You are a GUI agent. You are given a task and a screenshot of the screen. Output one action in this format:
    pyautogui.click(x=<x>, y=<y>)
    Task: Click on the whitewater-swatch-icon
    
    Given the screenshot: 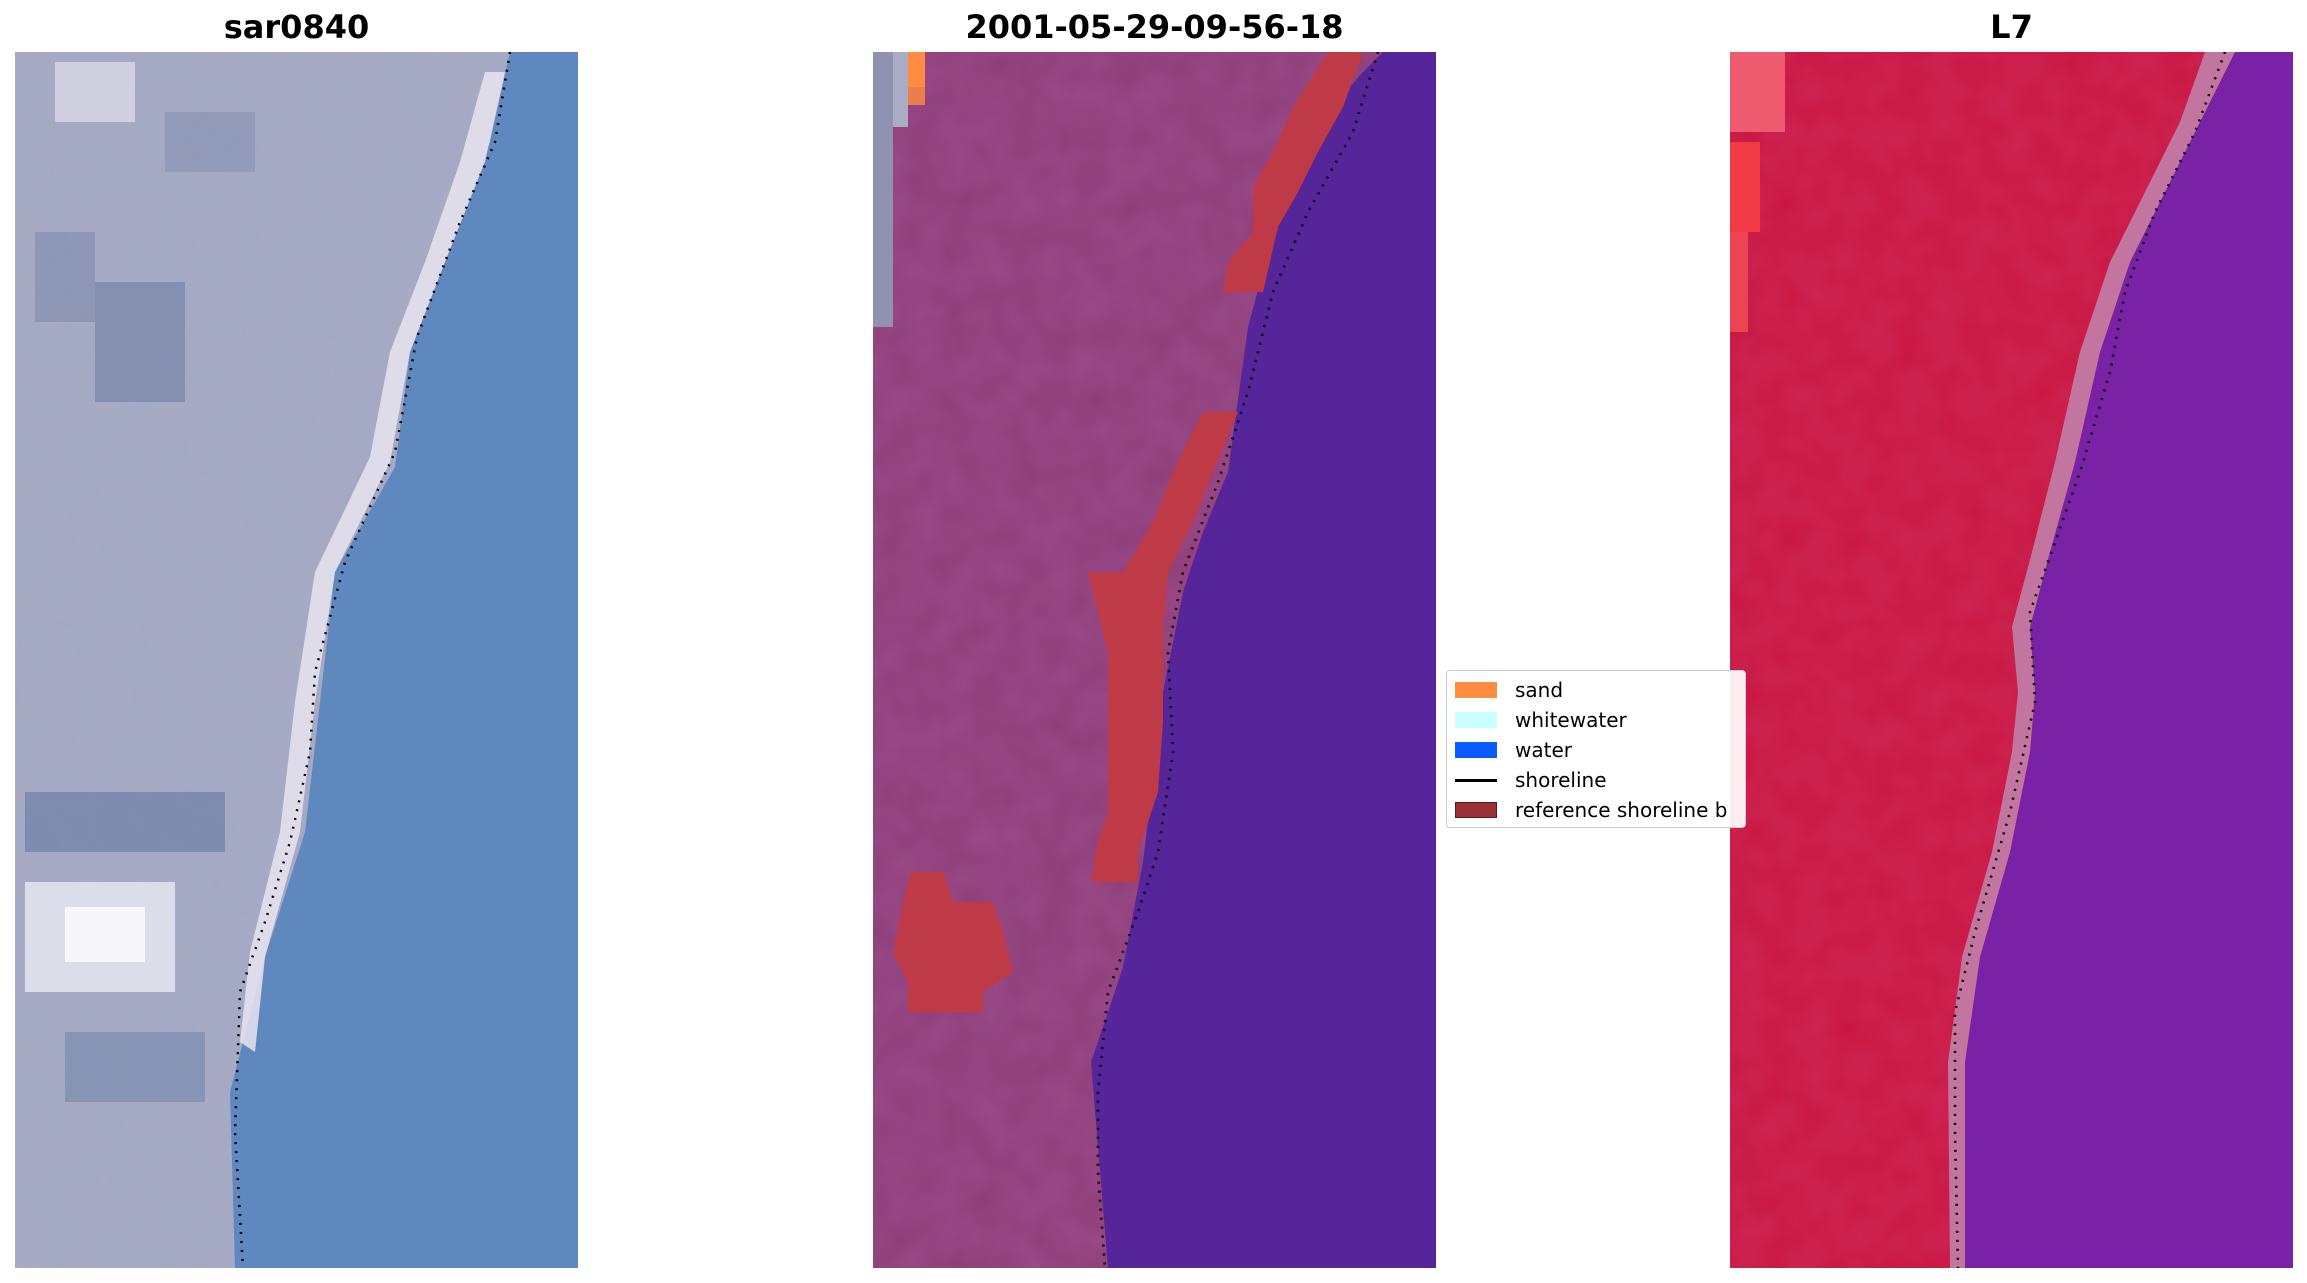 What is the action you would take?
    pyautogui.click(x=1476, y=720)
    